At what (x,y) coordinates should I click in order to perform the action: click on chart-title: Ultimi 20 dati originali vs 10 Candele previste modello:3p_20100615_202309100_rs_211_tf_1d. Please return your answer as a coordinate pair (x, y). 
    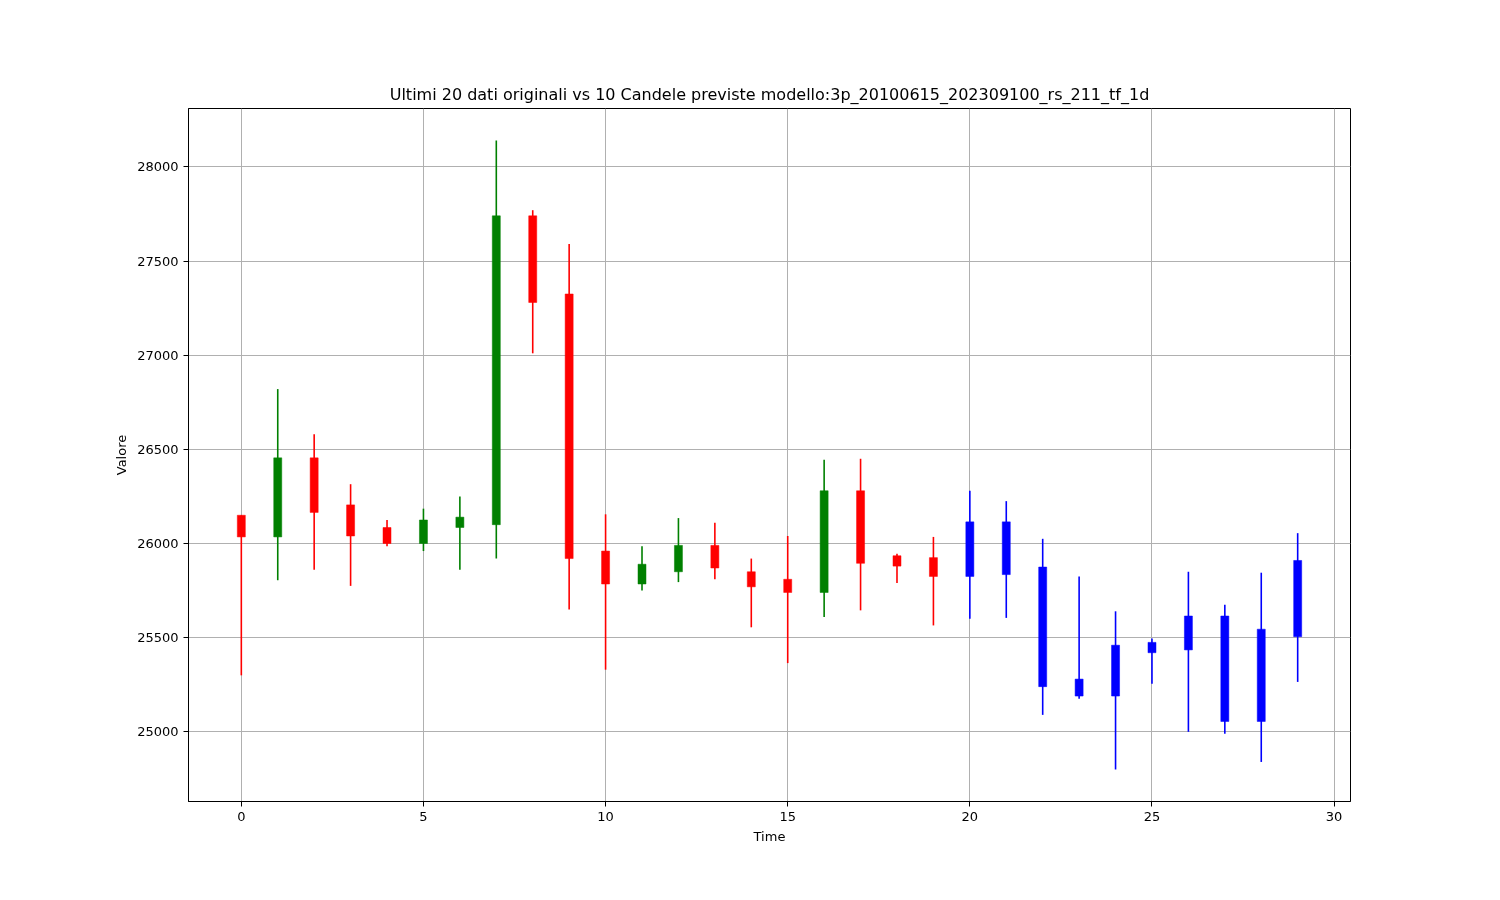
    Looking at the image, I should click on (769, 94).